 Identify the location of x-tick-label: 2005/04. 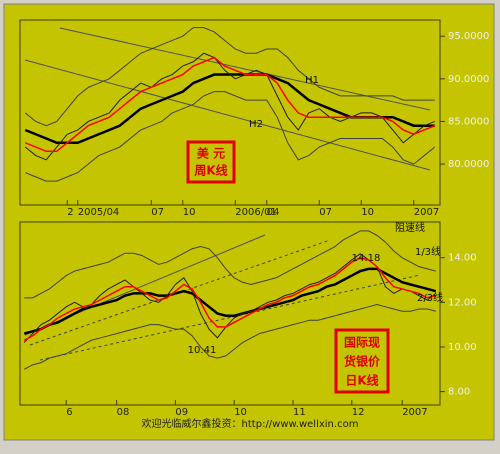
(99, 212).